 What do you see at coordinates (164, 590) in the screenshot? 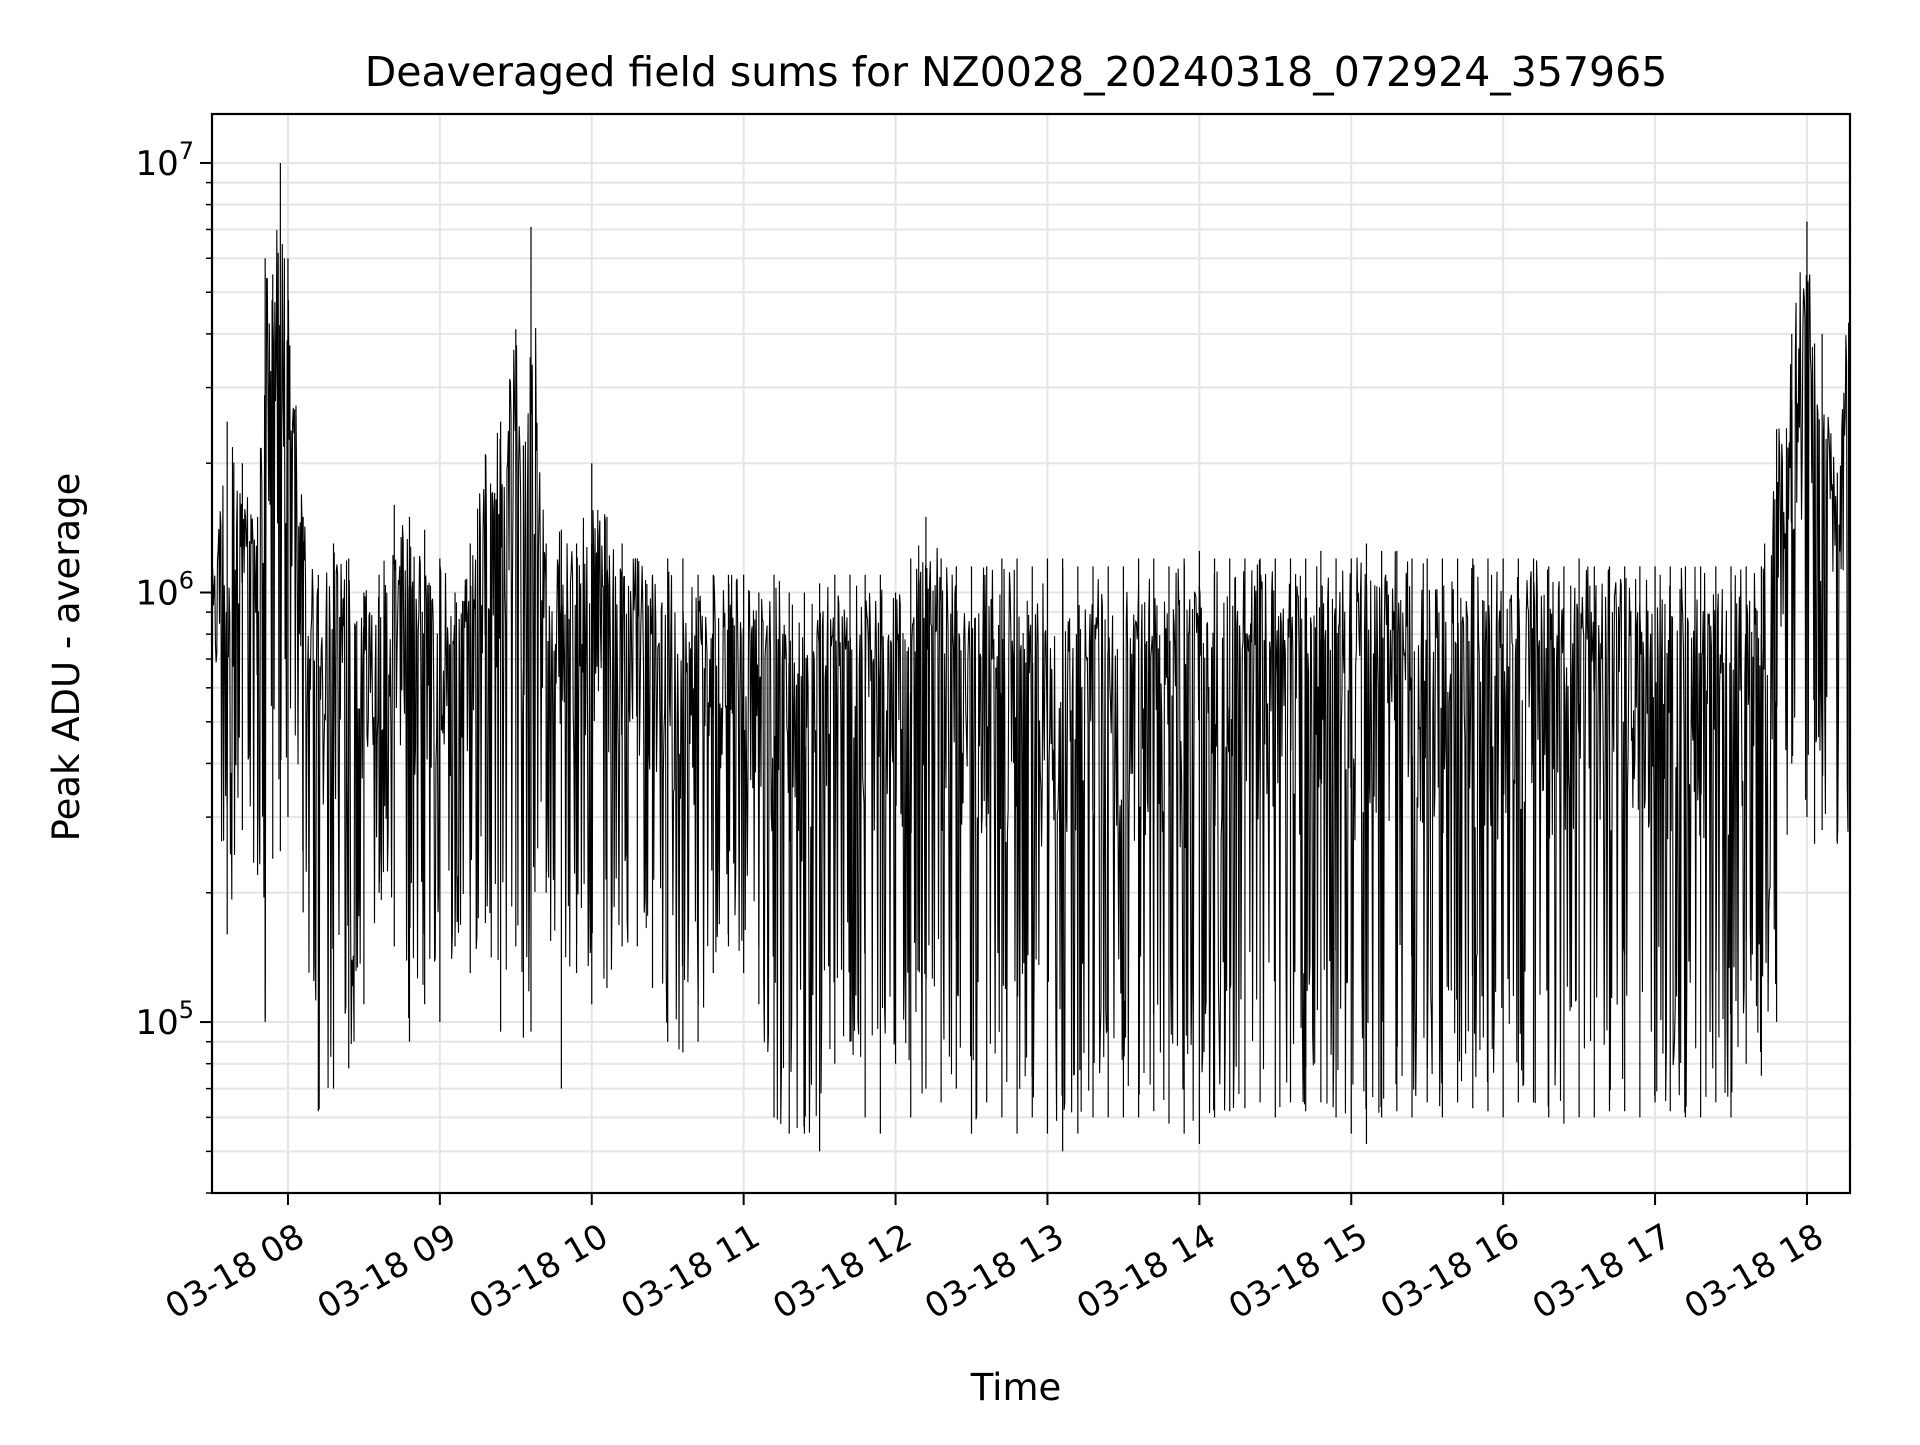
I see `y-tick-label: 106` at bounding box center [164, 590].